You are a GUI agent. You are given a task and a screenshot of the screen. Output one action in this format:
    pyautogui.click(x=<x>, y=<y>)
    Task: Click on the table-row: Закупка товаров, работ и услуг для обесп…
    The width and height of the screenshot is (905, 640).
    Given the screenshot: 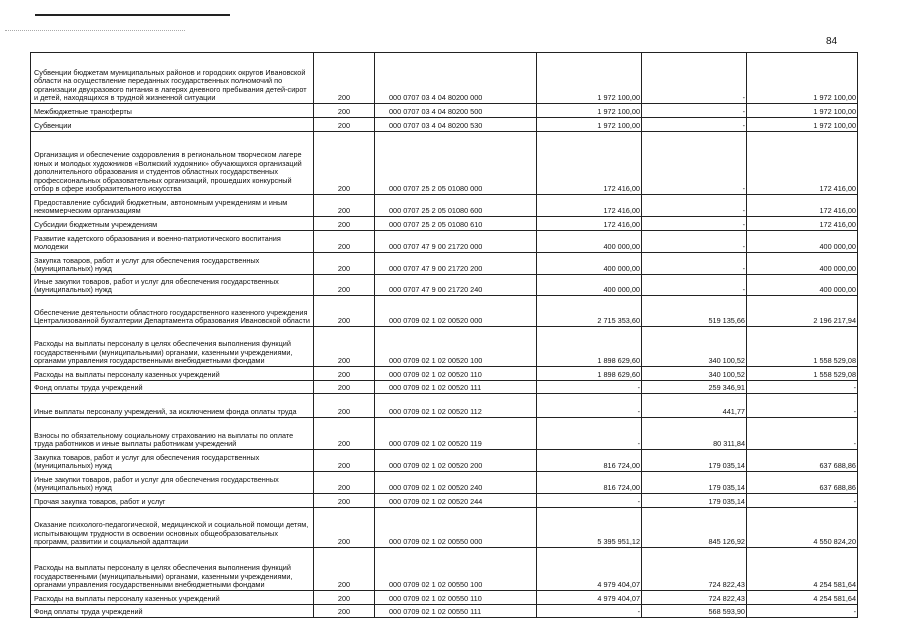 What is the action you would take?
    pyautogui.click(x=444, y=263)
    